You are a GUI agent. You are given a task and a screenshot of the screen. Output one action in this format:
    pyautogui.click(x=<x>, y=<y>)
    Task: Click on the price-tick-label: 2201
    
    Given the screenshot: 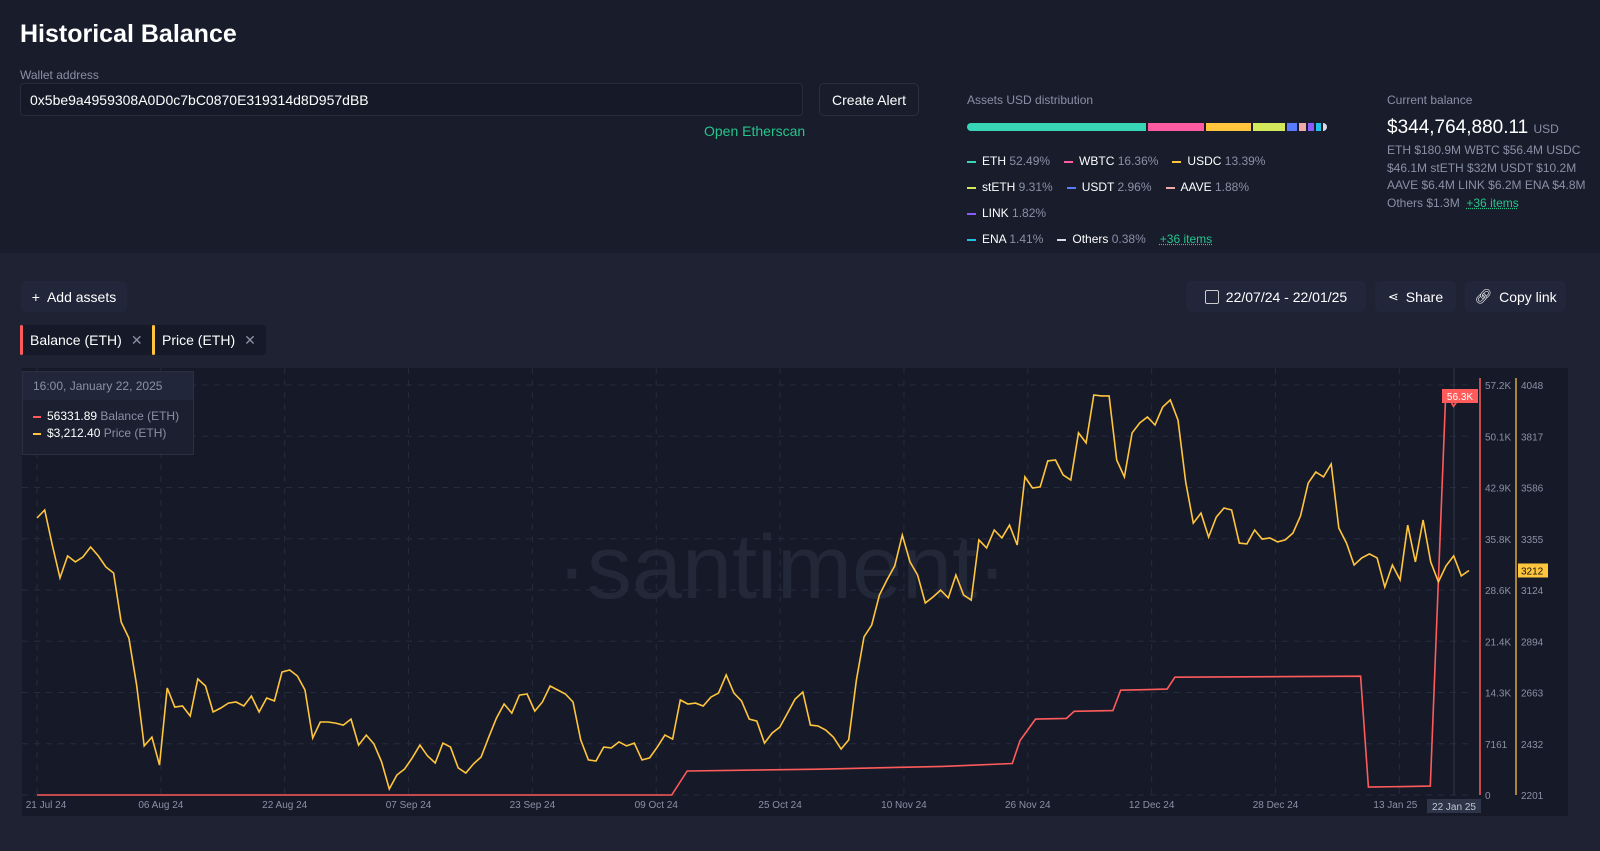 What is the action you would take?
    pyautogui.click(x=1532, y=796)
    